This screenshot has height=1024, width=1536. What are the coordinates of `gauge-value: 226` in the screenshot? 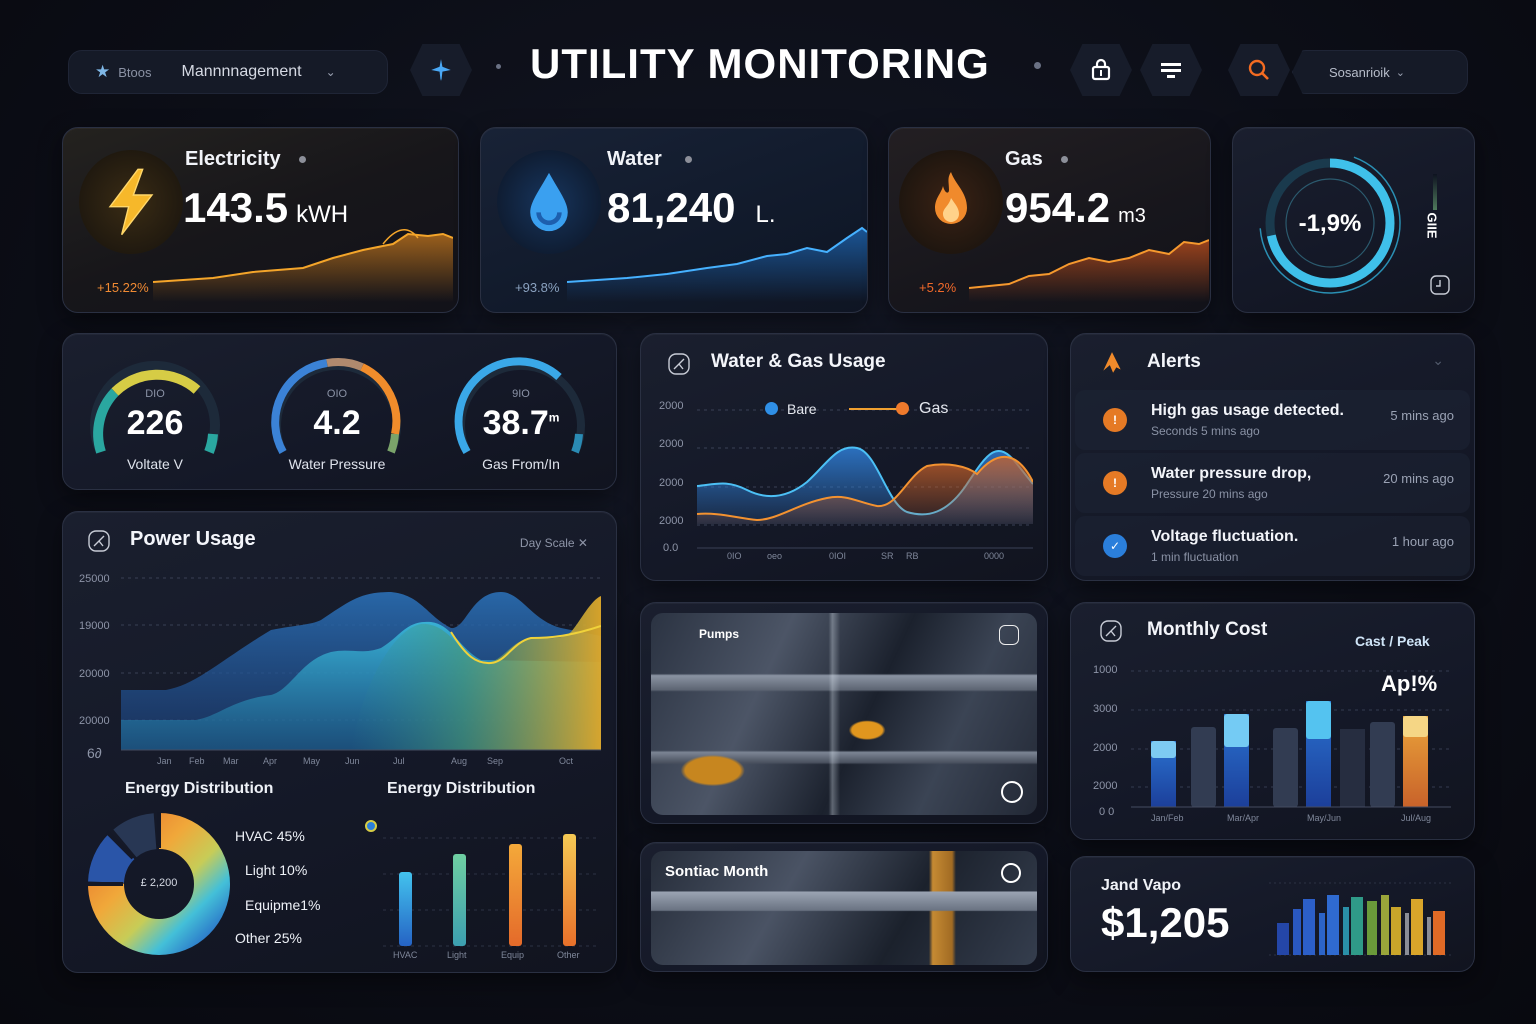 It's located at (155, 423).